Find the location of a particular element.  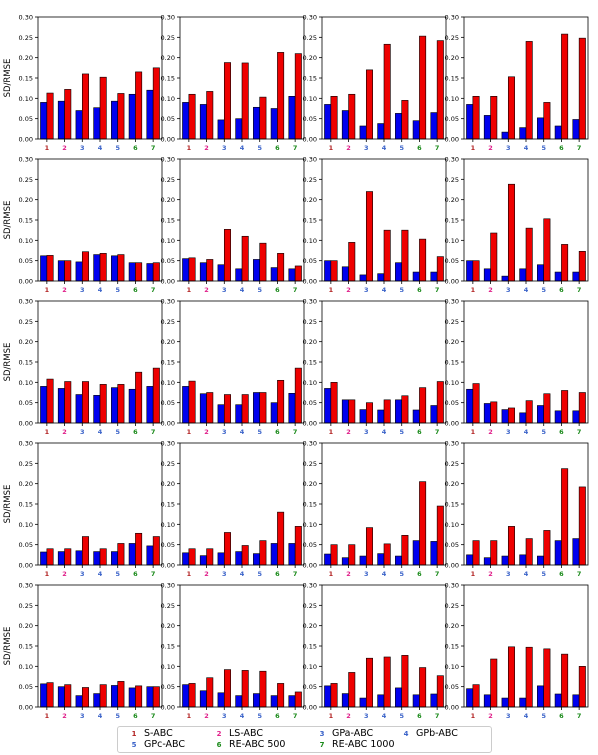

panel-15: 0.00 0.05 0.10 0.15 0.20 0.25 0.30 1 2 3 4 5 6 7 is located at coordinates (375, 509).